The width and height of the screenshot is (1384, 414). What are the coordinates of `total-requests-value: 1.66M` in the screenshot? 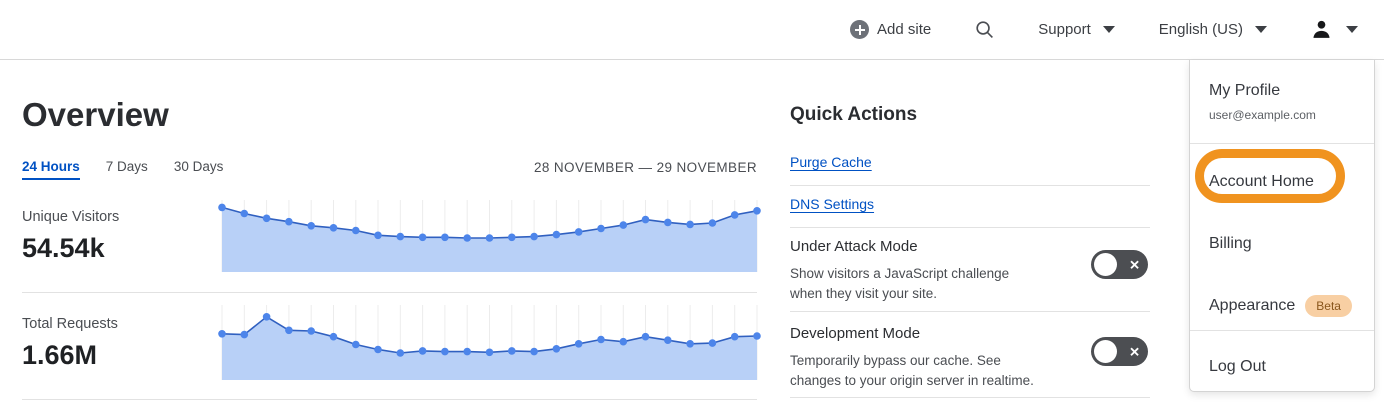 It's located at (60, 355).